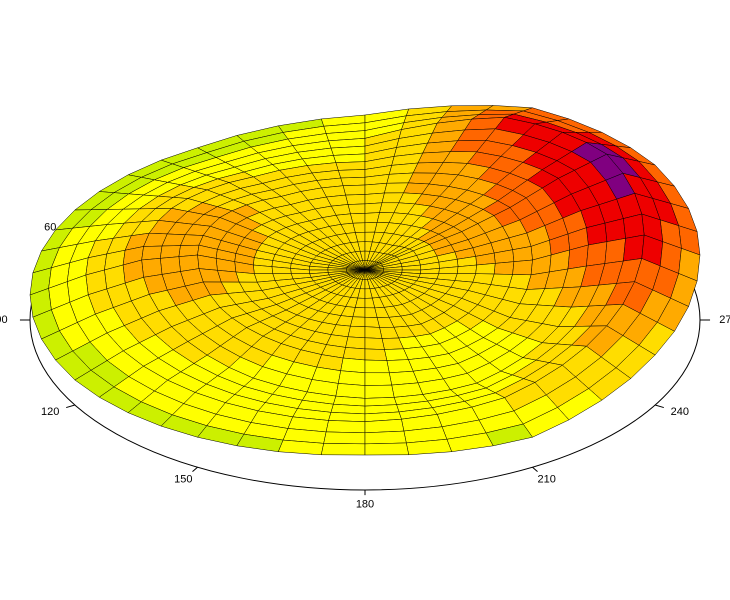  Describe the element at coordinates (50, 412) in the screenshot. I see `angle-tick-label: 120` at that location.